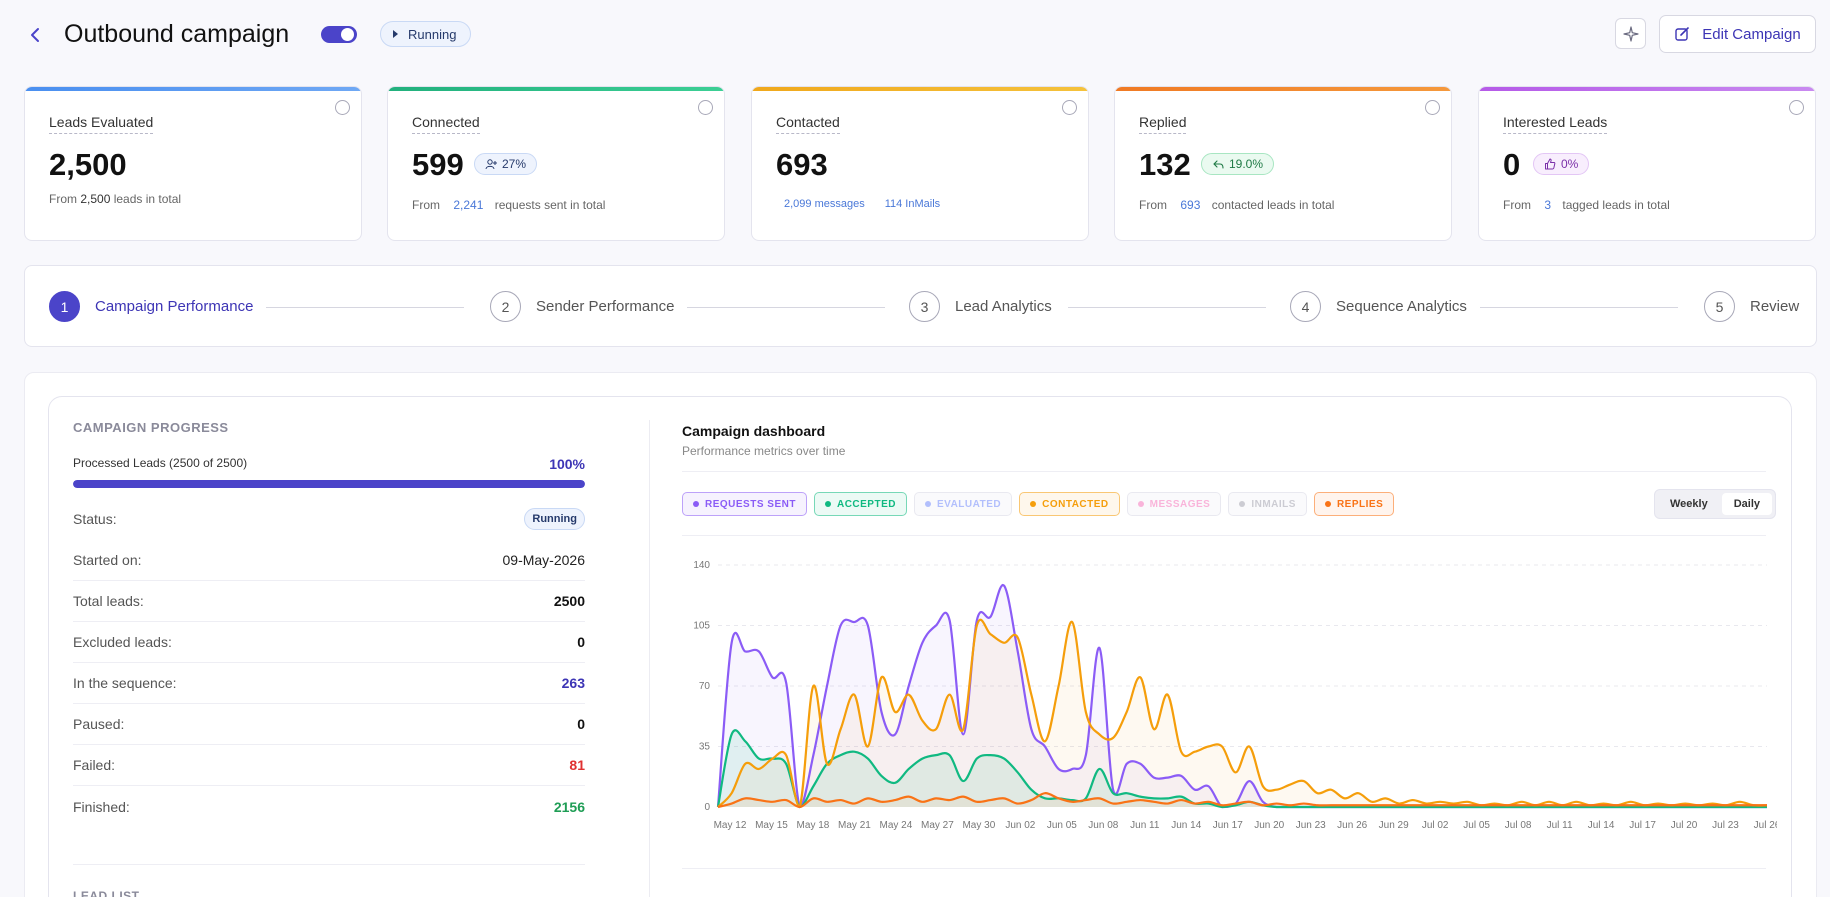 This screenshot has height=897, width=1830. What do you see at coordinates (701, 565) in the screenshot?
I see `y-tick-label: 140` at bounding box center [701, 565].